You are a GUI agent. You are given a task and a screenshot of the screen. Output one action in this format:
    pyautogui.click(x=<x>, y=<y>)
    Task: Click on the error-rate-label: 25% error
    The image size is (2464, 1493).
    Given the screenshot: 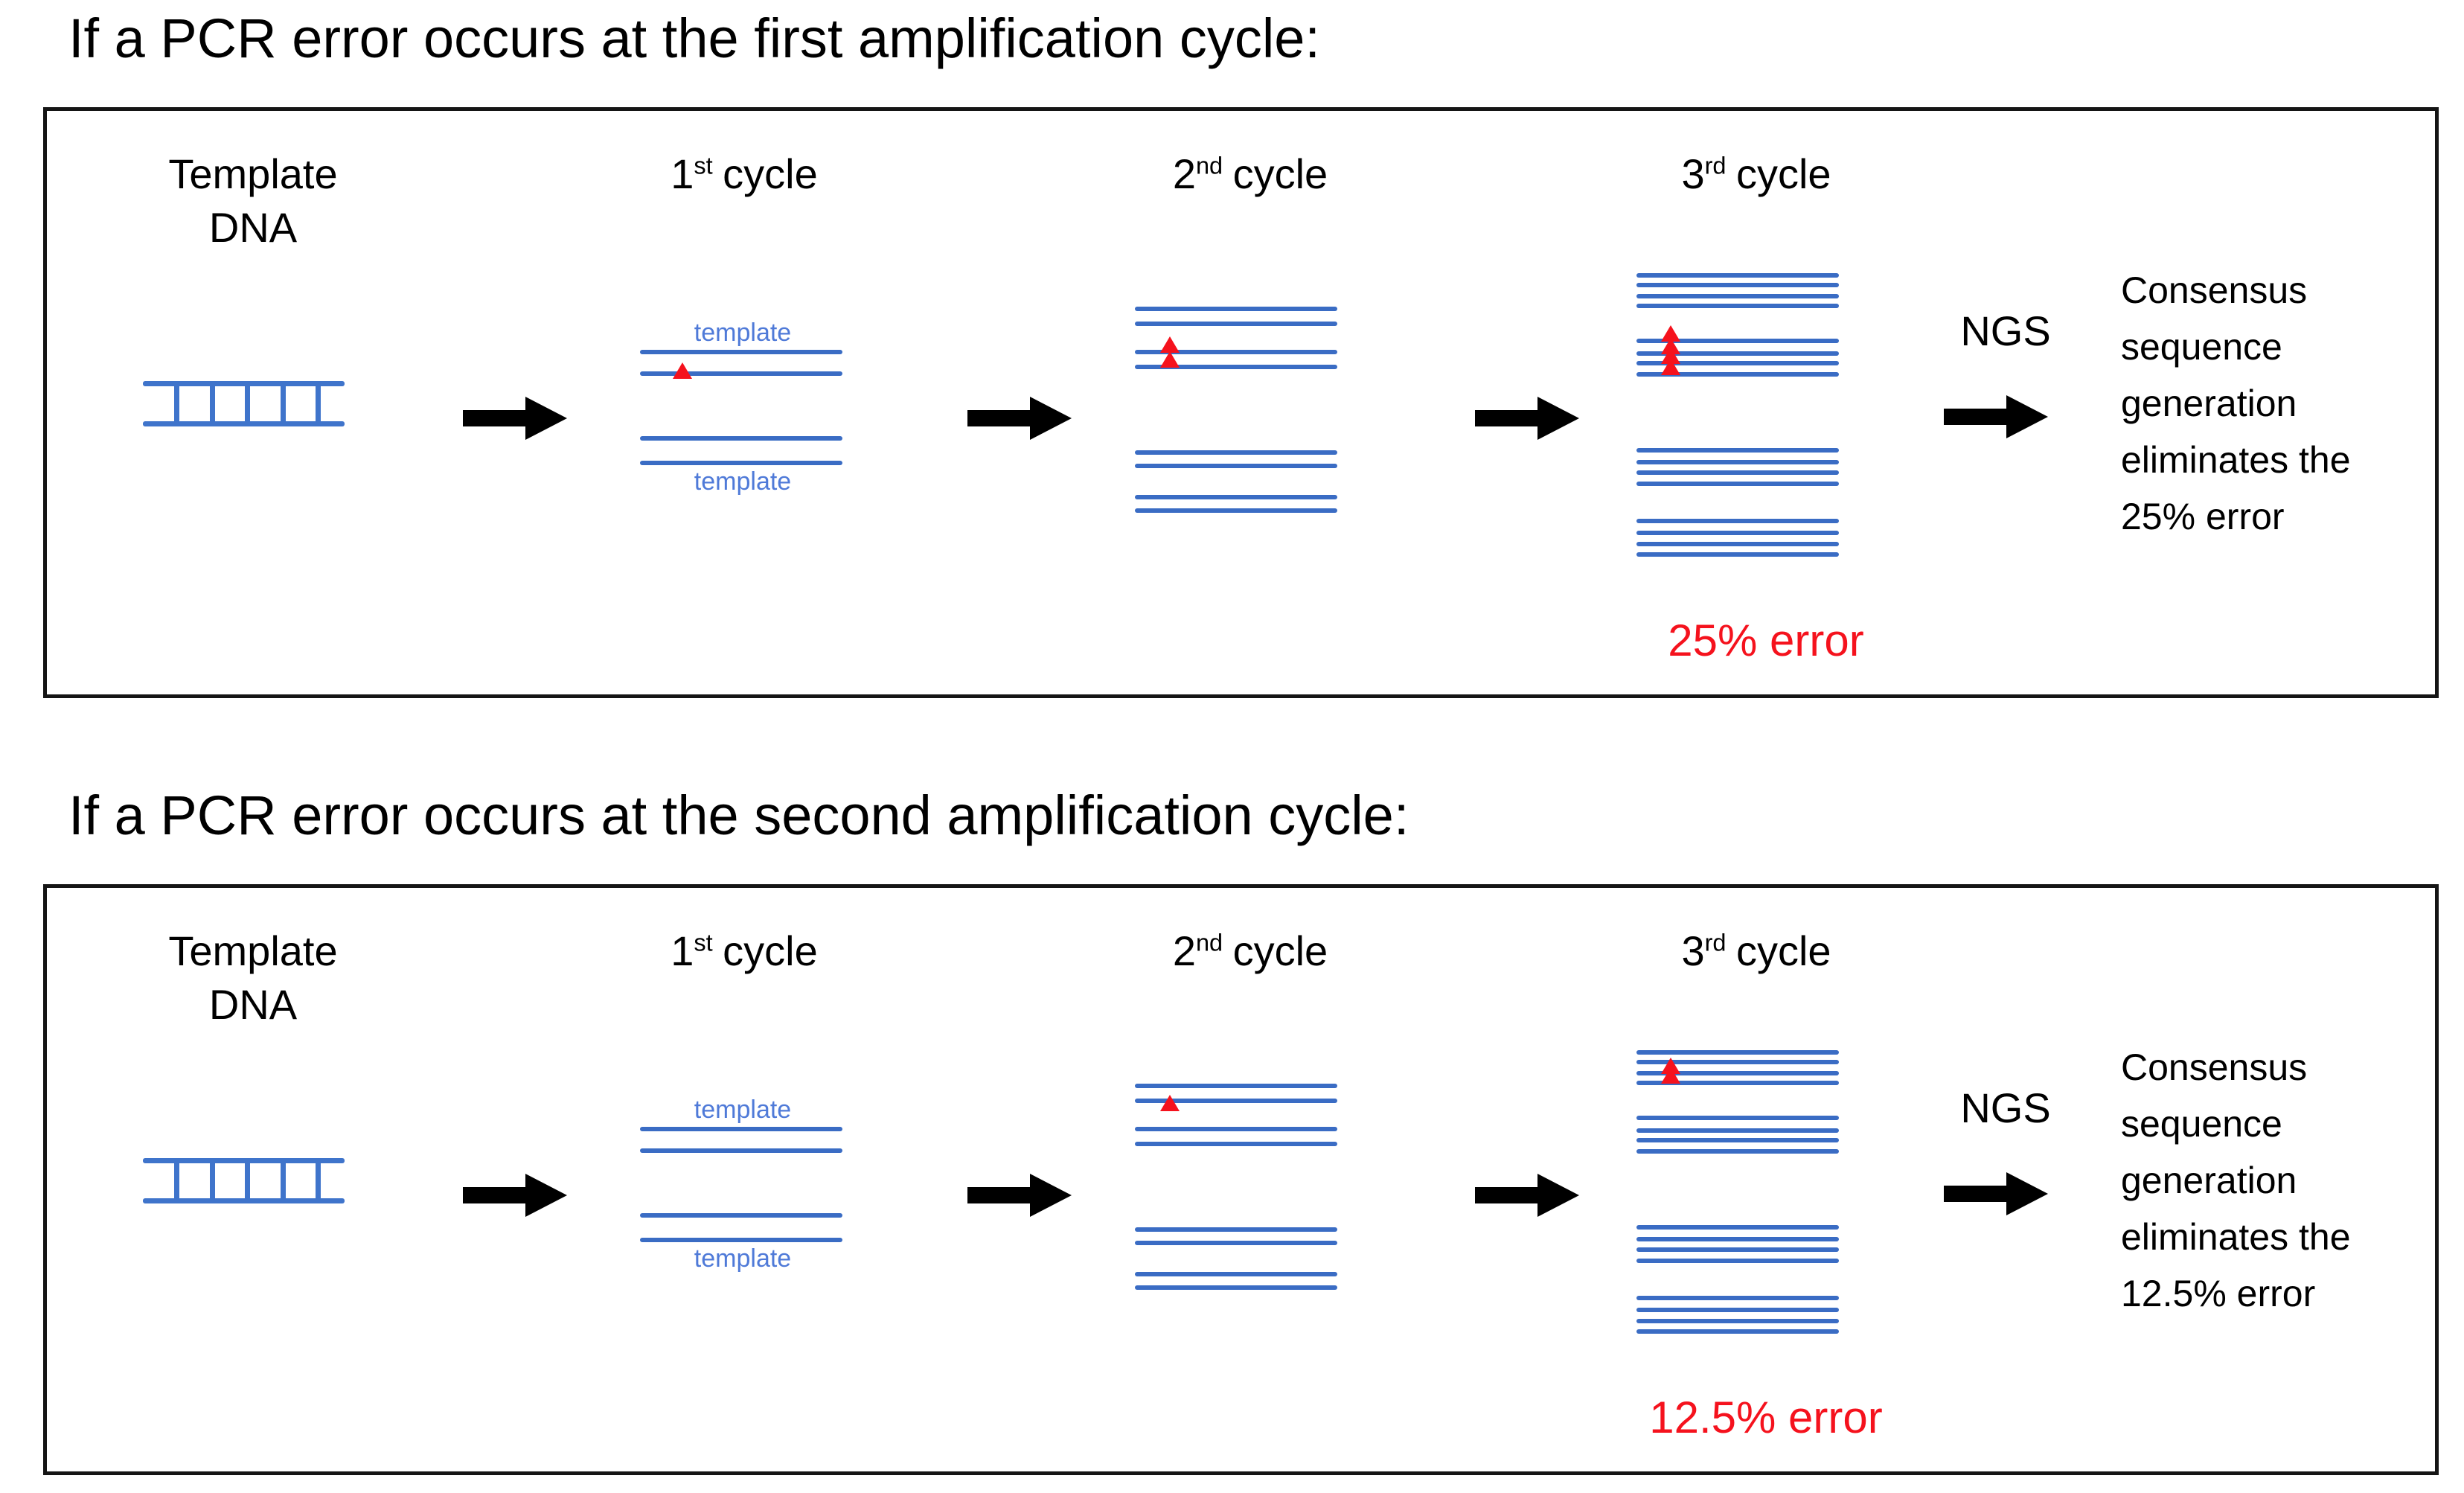 What is the action you would take?
    pyautogui.click(x=1766, y=640)
    